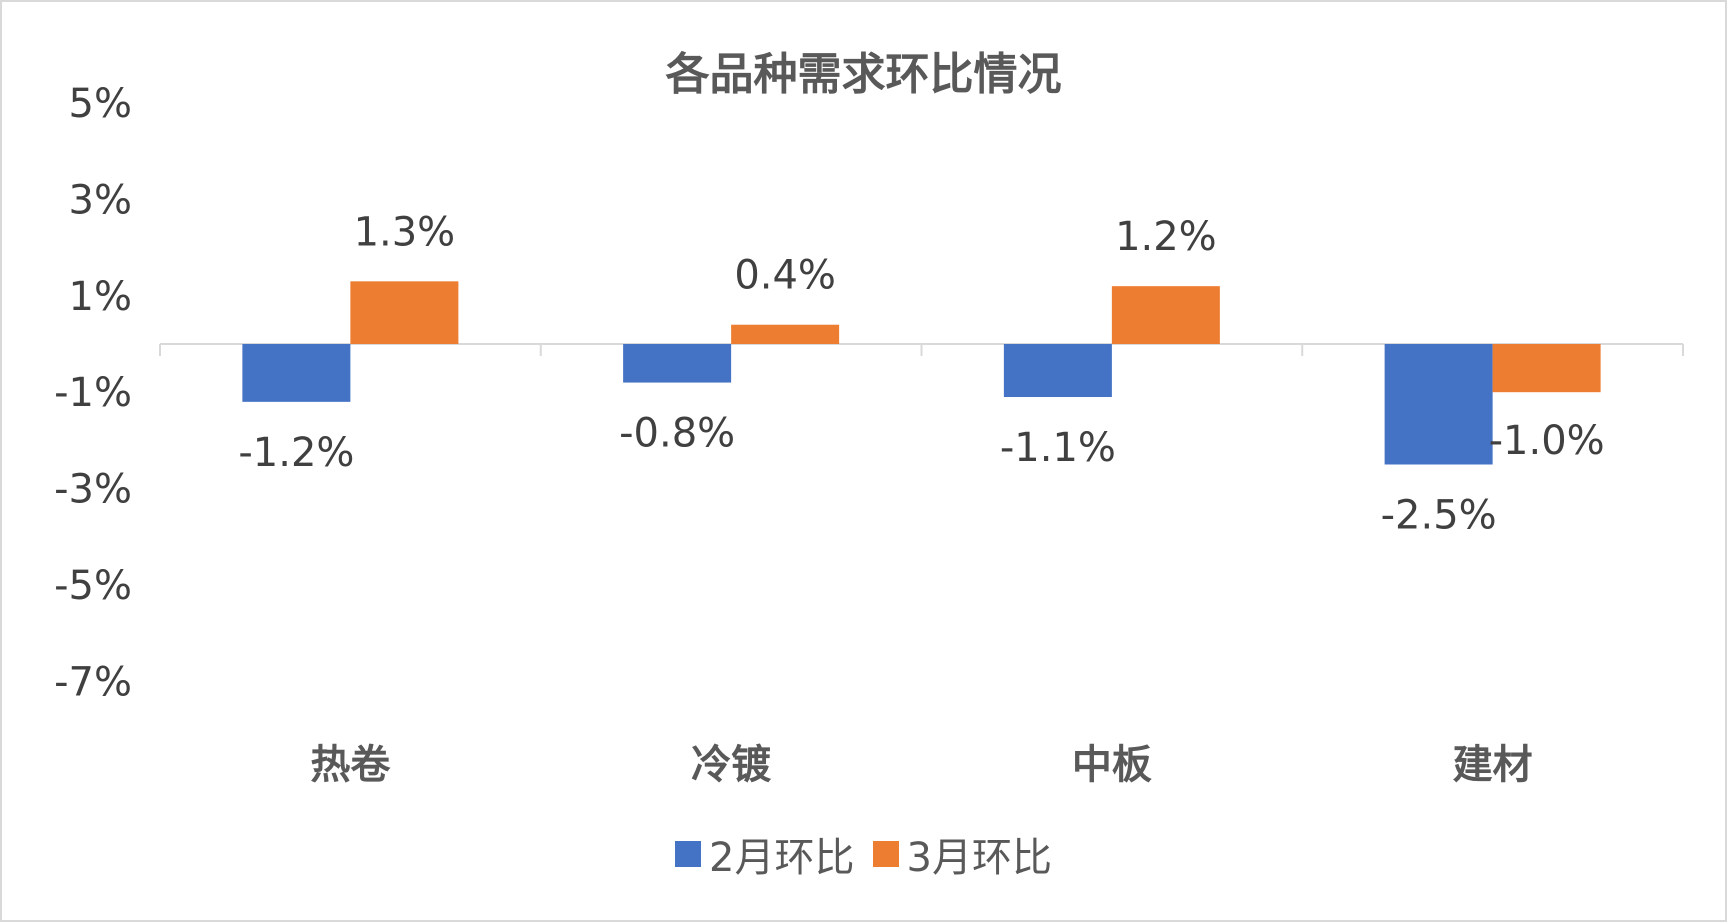 This screenshot has width=1727, height=922. I want to click on category-label: 冷镀, so click(731, 765).